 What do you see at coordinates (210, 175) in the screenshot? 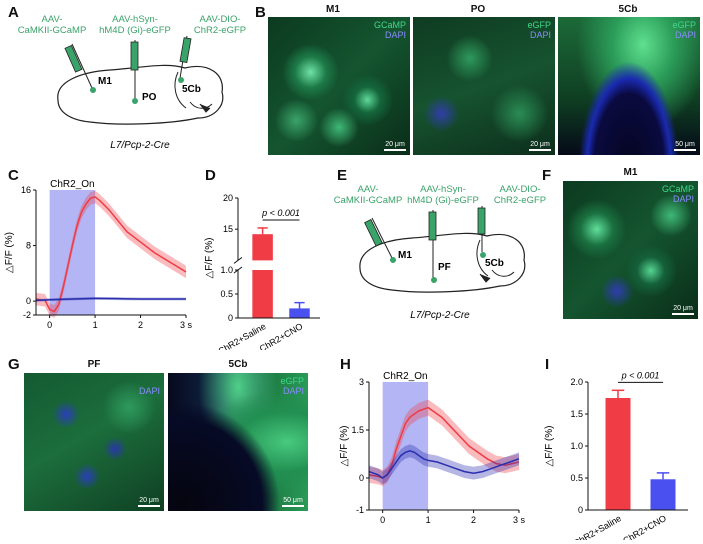
I see `panel-label-d: D` at bounding box center [210, 175].